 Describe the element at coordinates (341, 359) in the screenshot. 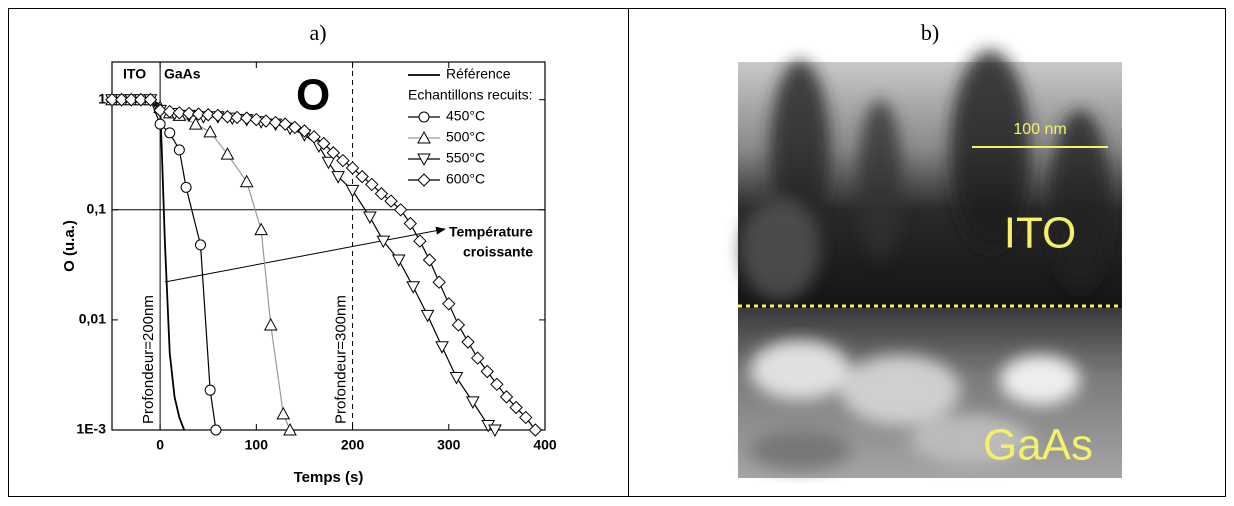

I see `reference-label: Profondeur=300nm` at that location.